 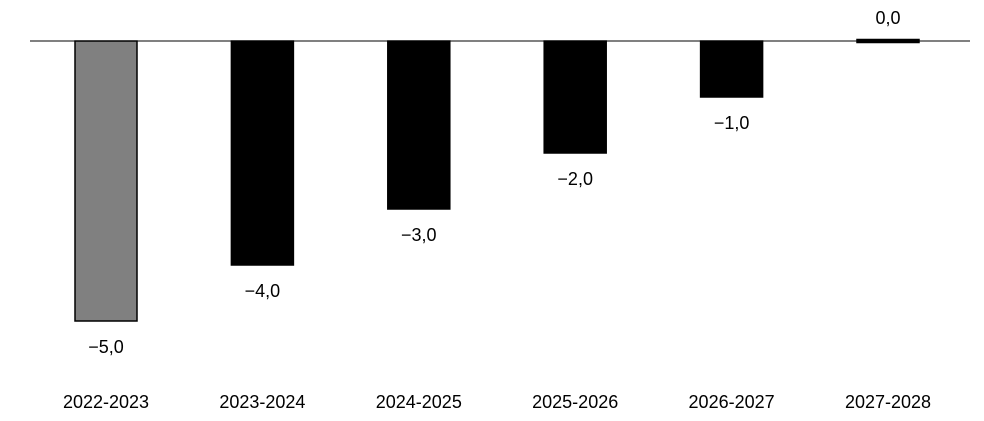 I want to click on bar-2026-2027, so click(x=731, y=69).